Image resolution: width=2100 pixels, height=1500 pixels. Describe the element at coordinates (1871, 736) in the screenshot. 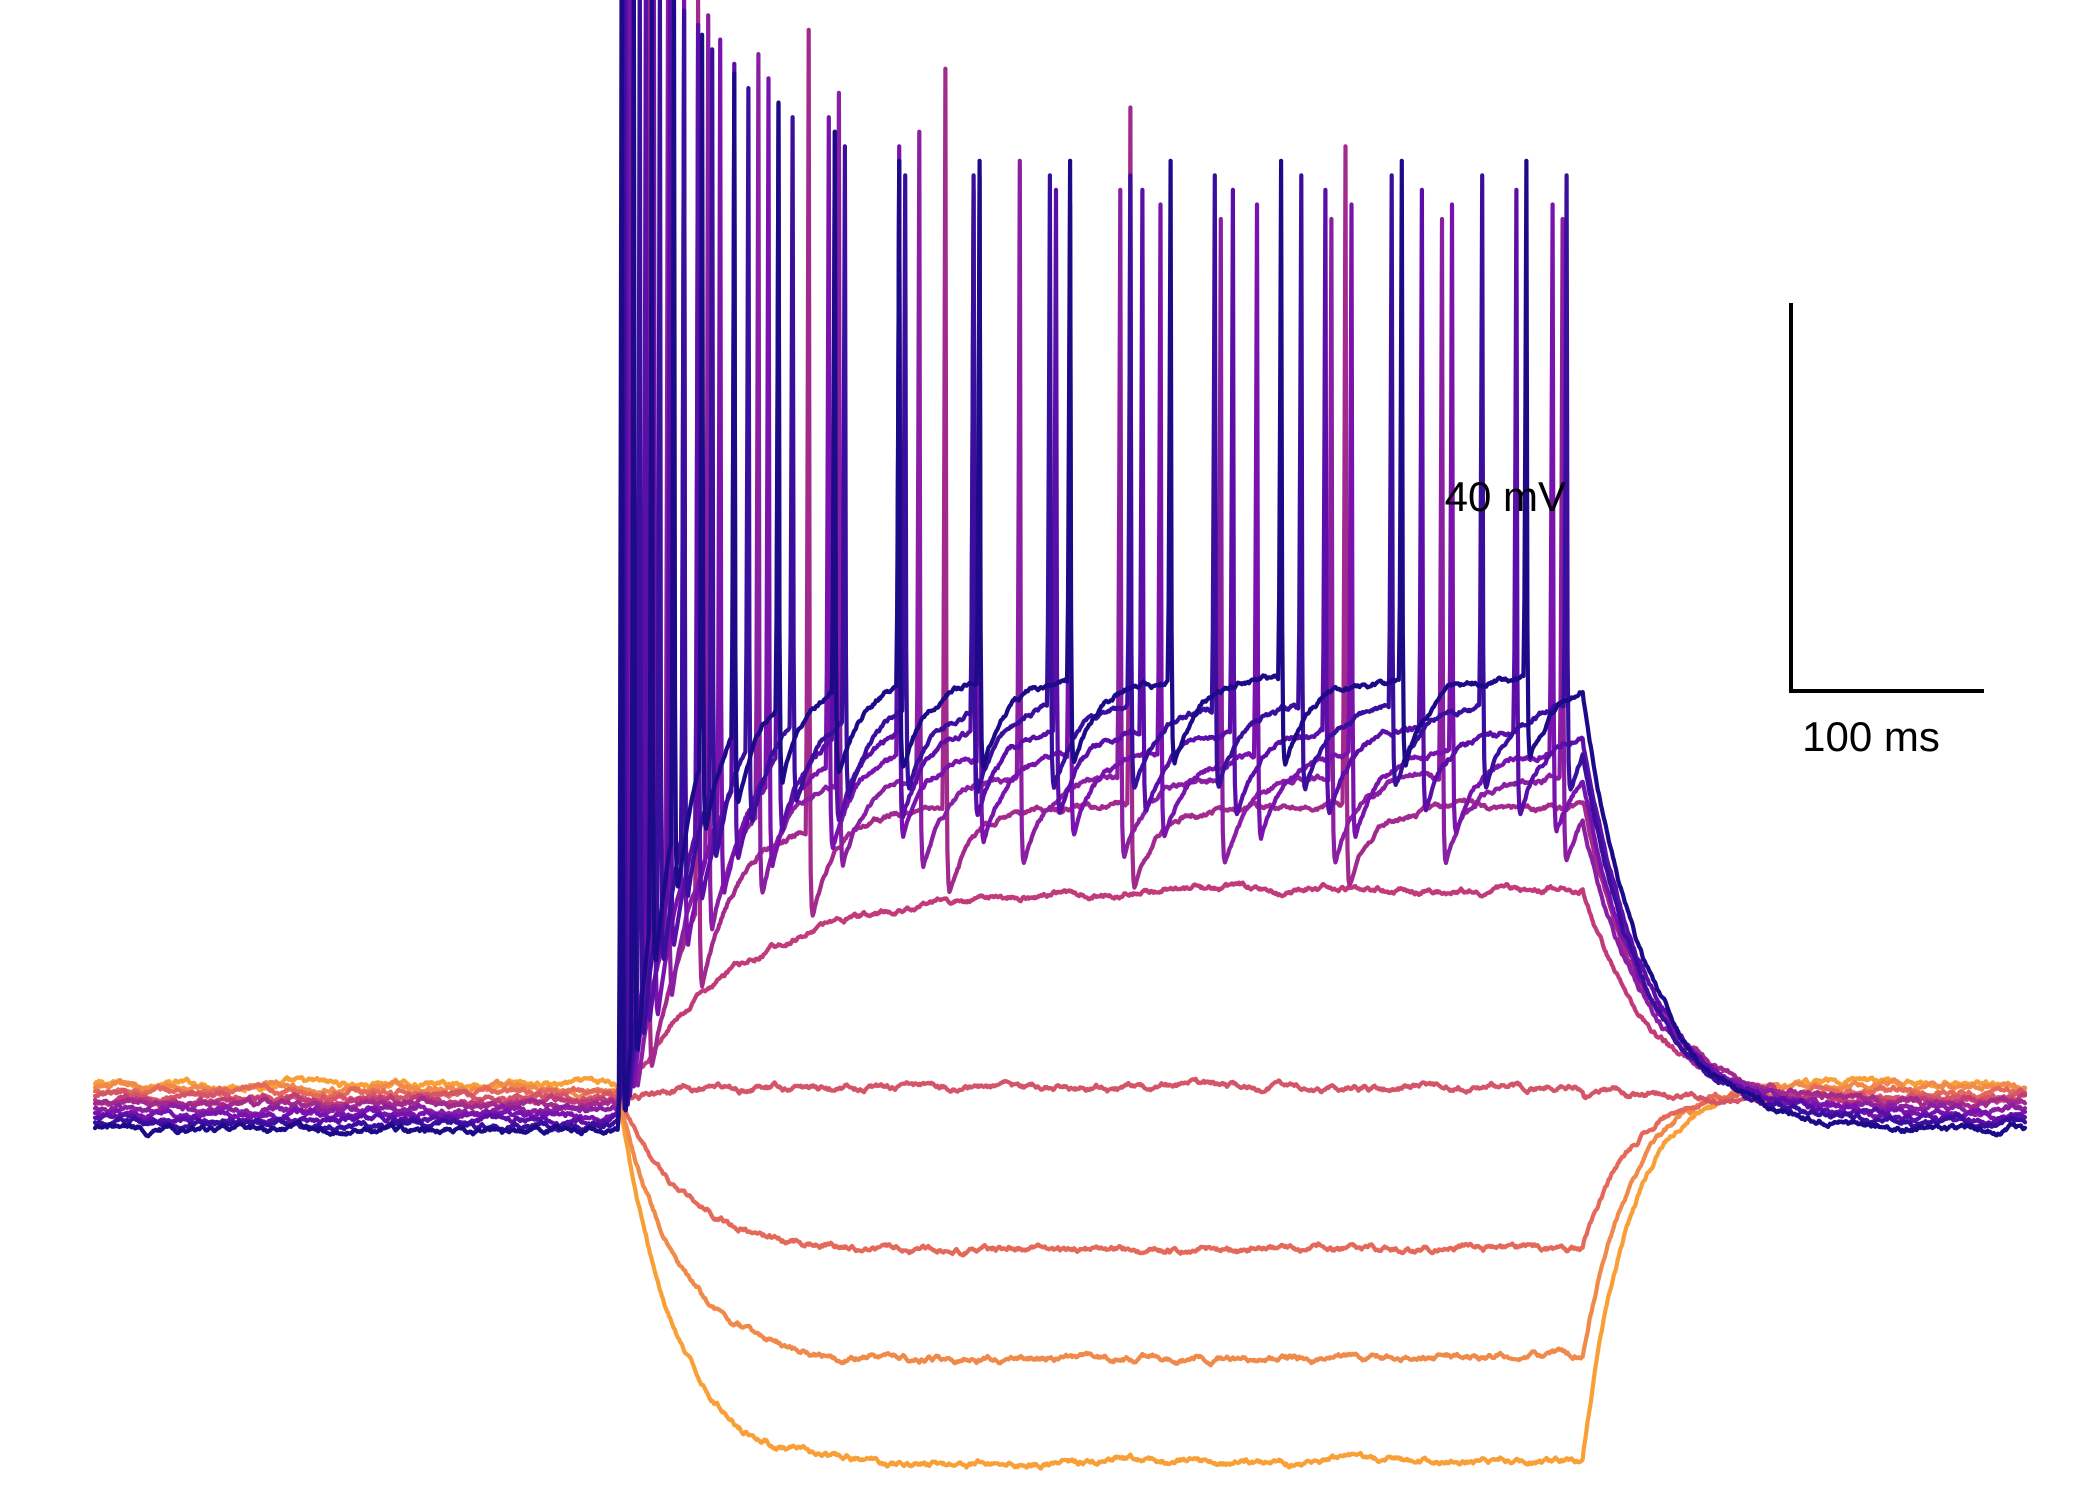

I see `scale-bar-x-label: 100 ms` at that location.